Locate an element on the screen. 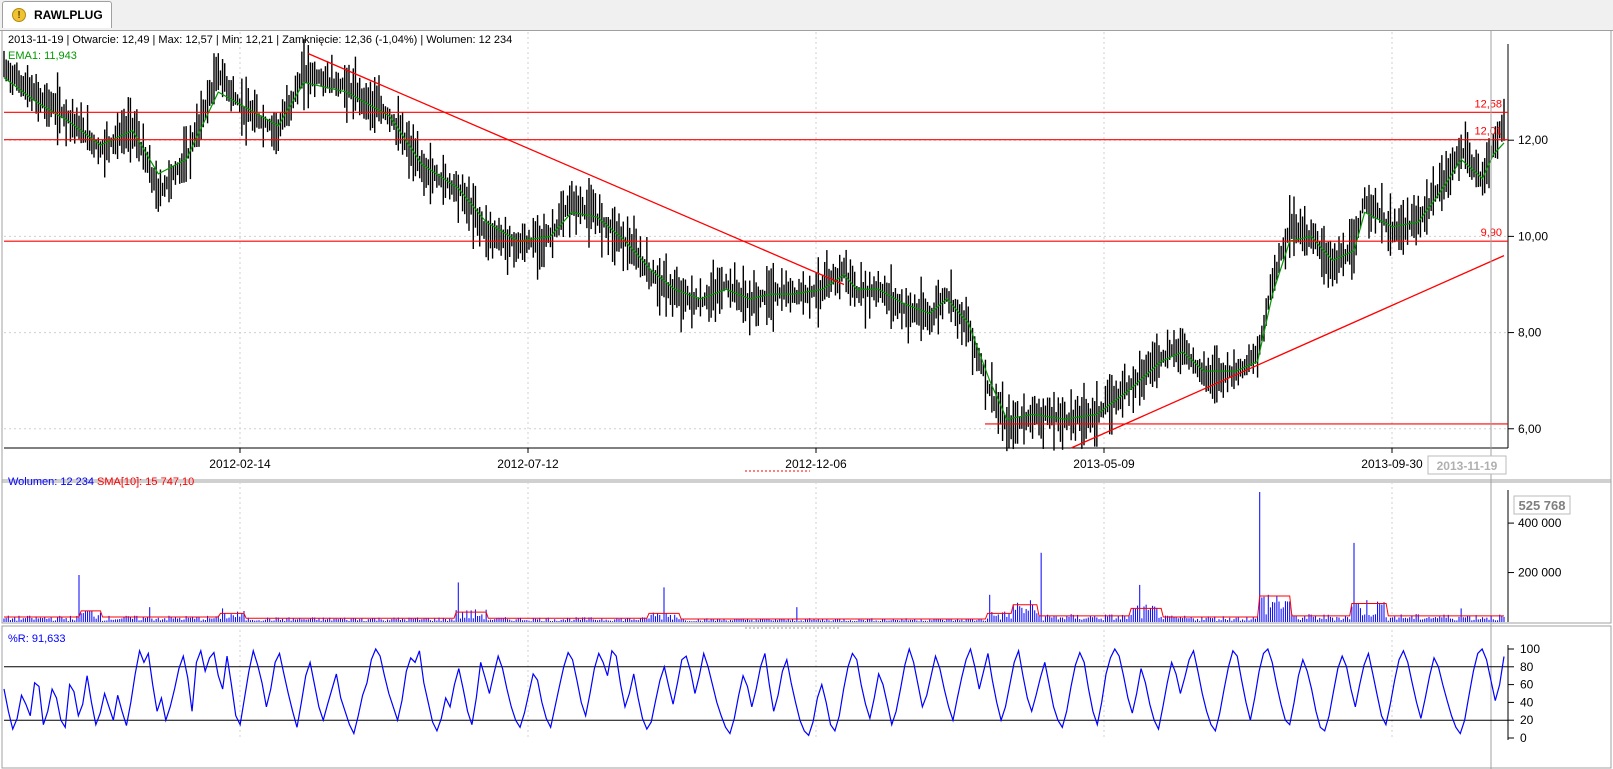 The width and height of the screenshot is (1613, 769). volume-label: Wolumen: 12 234 is located at coordinates (51, 482).